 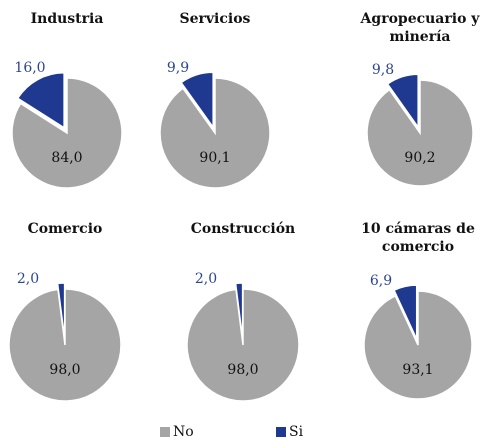 I want to click on data-label: 6,9, so click(x=381, y=281).